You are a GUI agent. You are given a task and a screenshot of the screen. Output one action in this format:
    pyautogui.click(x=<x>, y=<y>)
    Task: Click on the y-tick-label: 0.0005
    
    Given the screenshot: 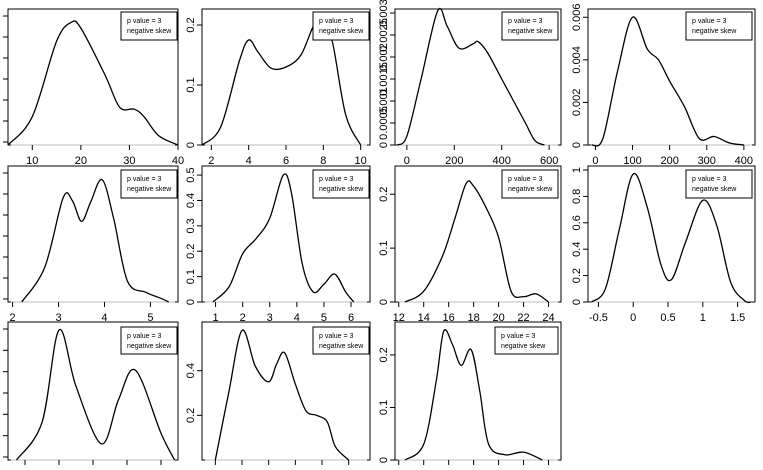 What is the action you would take?
    pyautogui.click(x=384, y=123)
    